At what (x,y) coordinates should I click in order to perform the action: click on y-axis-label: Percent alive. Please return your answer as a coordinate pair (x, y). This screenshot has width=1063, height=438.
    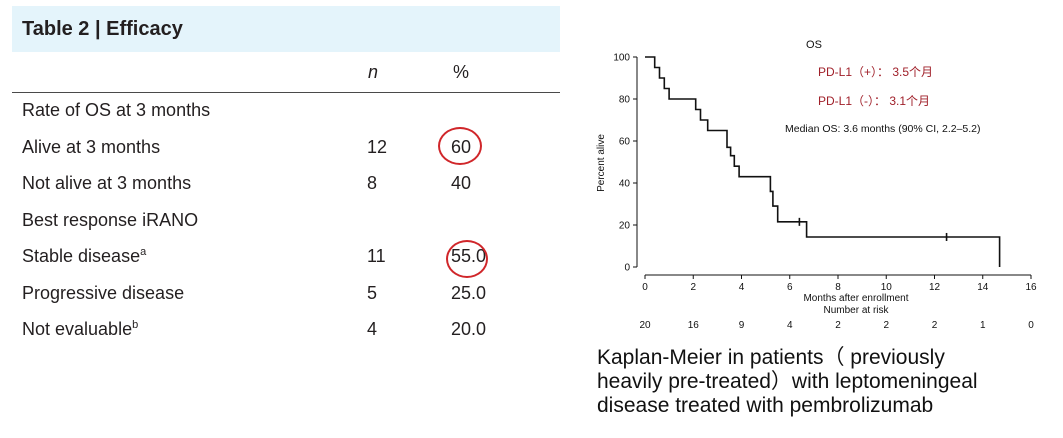
    Looking at the image, I should click on (601, 163).